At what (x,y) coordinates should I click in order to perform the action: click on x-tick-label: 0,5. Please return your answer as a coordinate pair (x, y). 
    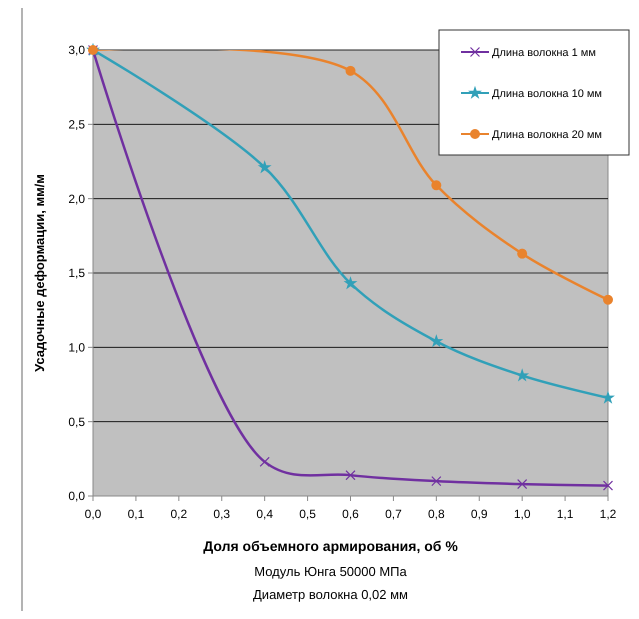
    Looking at the image, I should click on (307, 514).